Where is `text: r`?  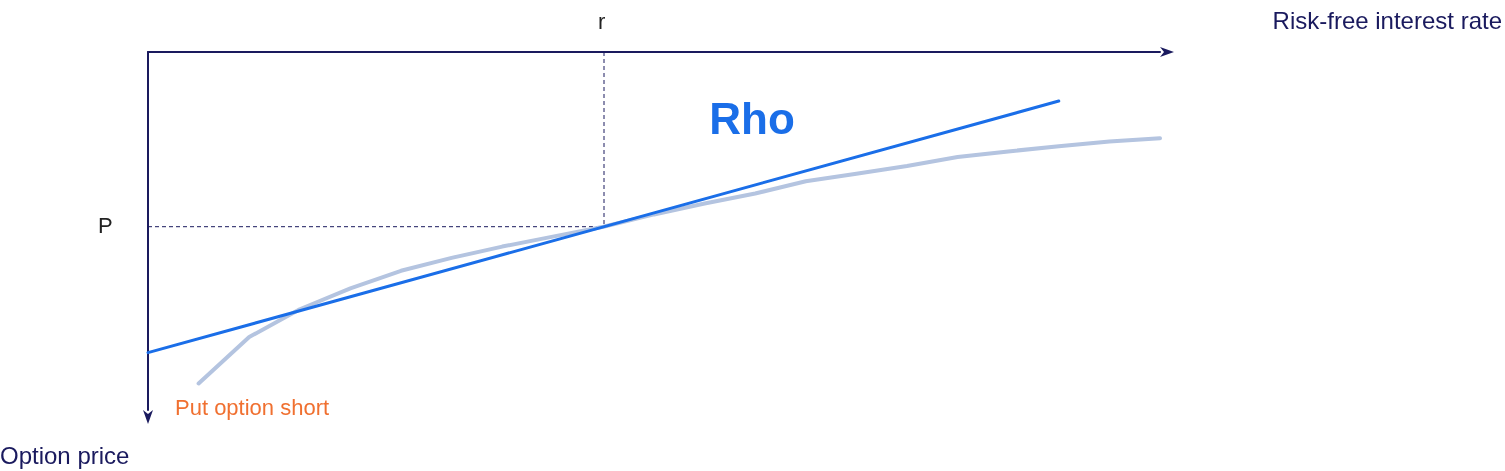
text: r is located at coordinates (602, 21).